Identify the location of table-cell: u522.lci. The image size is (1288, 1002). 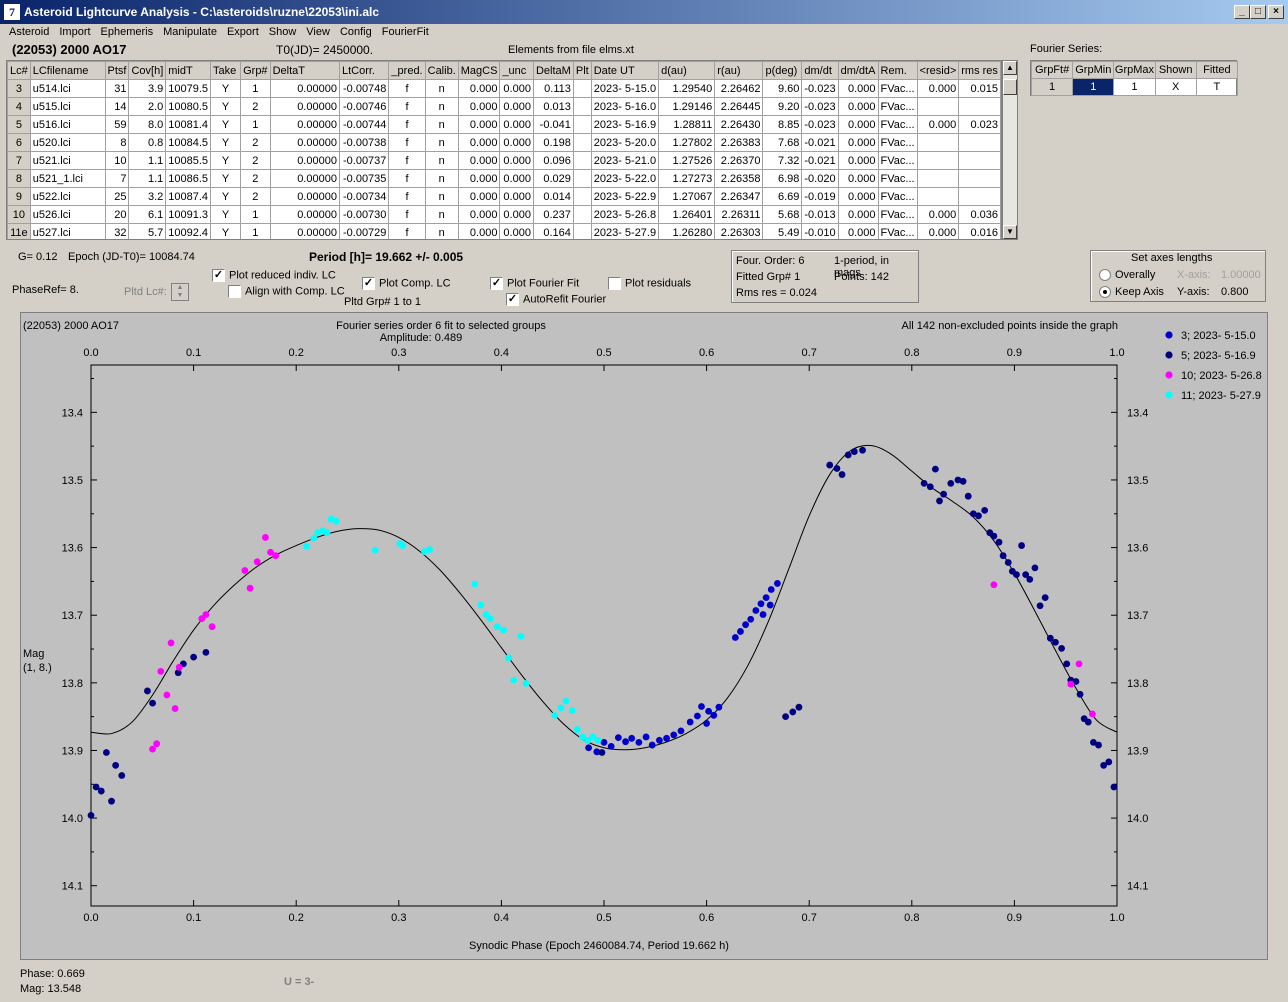
(67, 196).